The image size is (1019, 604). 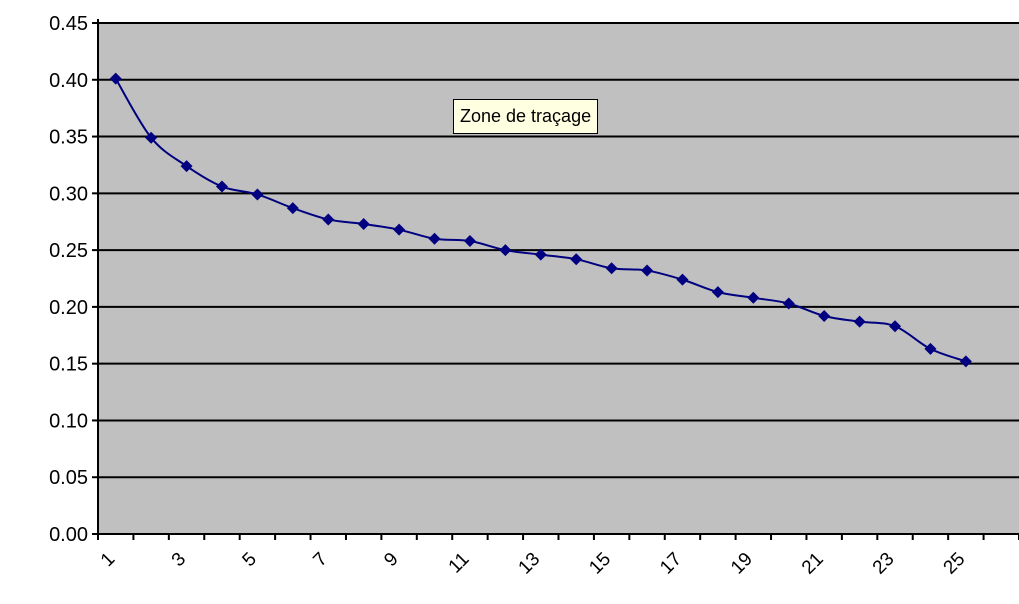 What do you see at coordinates (813, 564) in the screenshot?
I see `x-tick-label: 21` at bounding box center [813, 564].